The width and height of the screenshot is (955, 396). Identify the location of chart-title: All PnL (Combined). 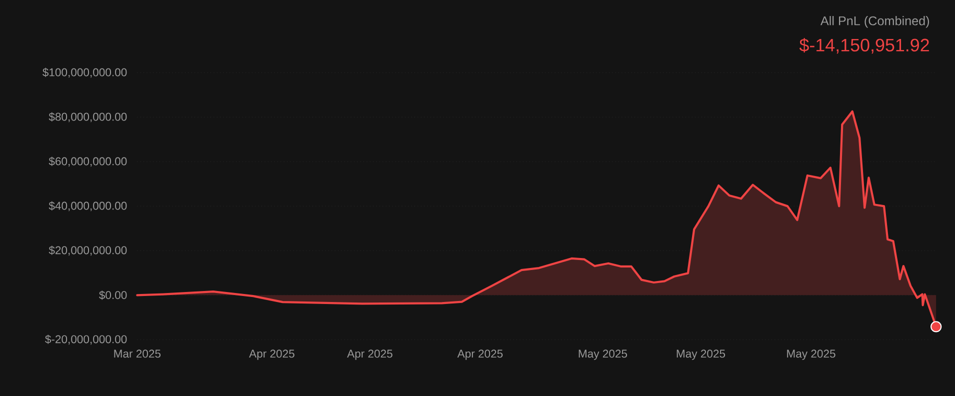
(875, 22).